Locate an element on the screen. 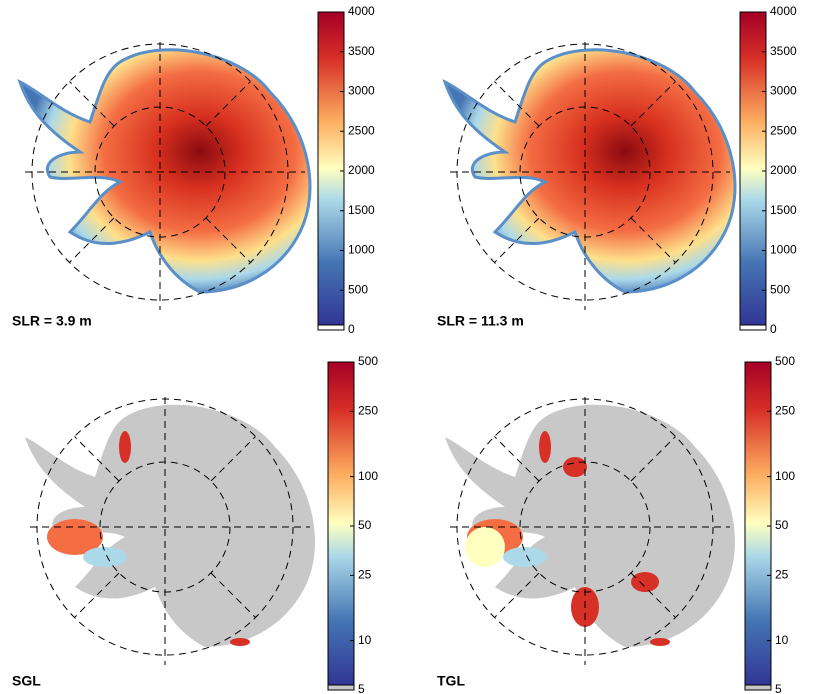 This screenshot has height=694, width=829. panel-label: SGL is located at coordinates (26, 681).